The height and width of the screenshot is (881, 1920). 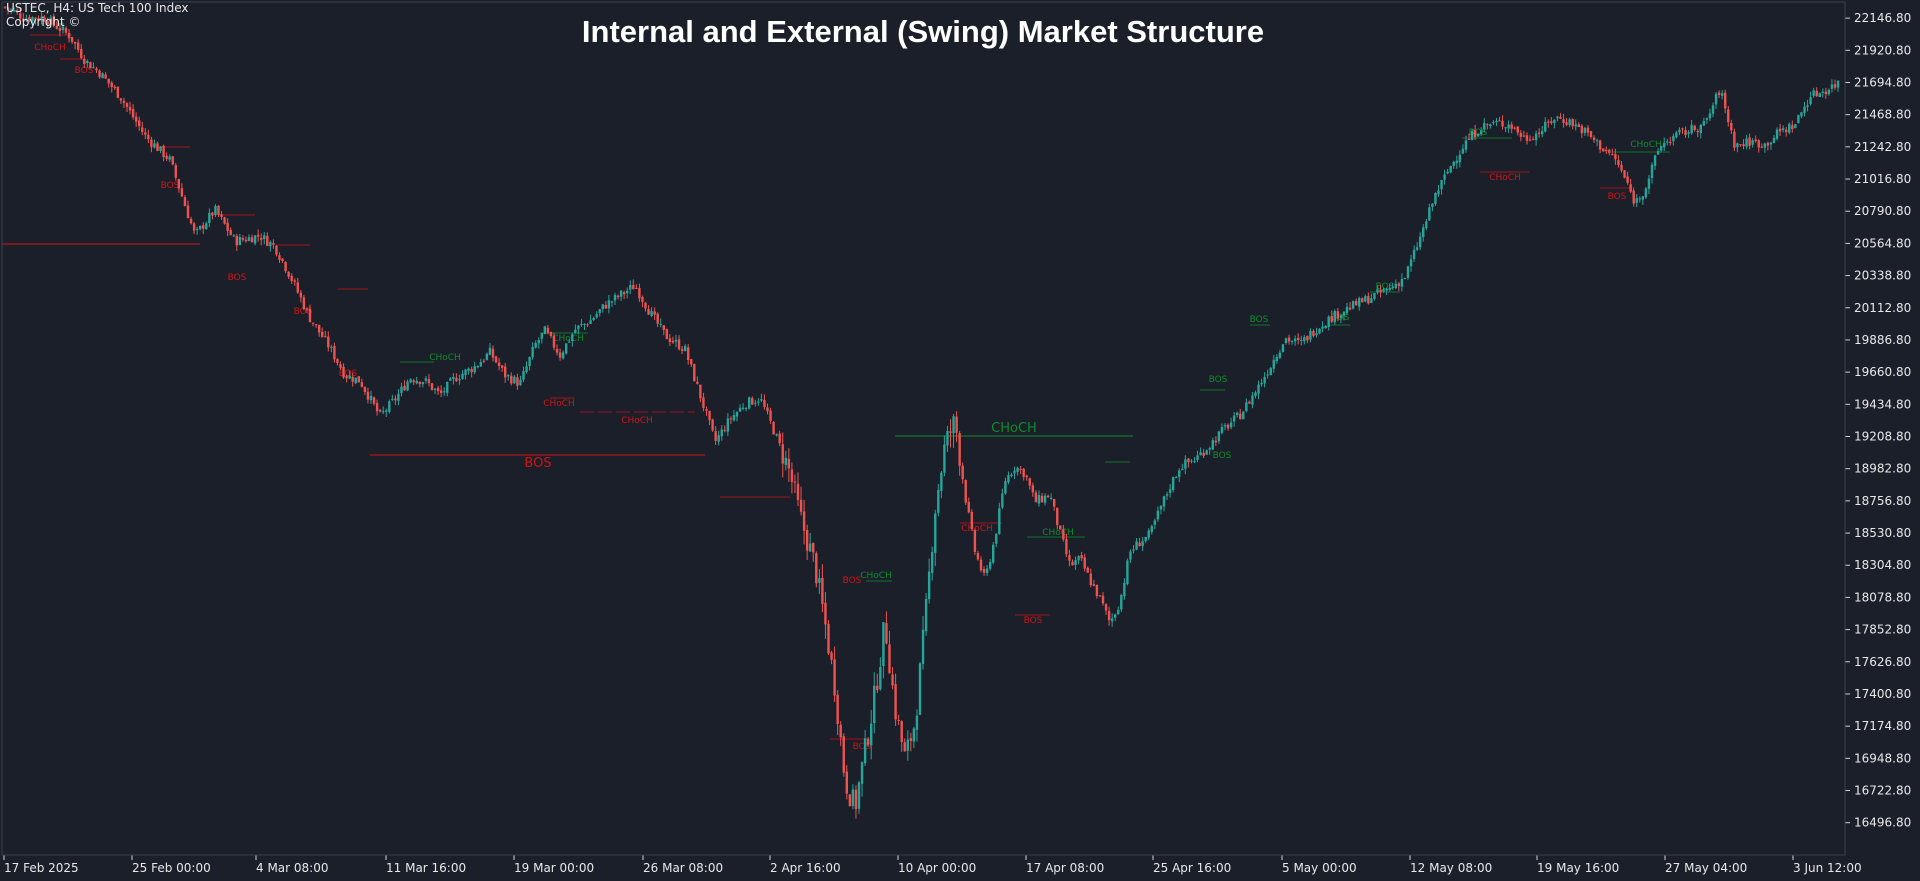 What do you see at coordinates (41, 868) in the screenshot?
I see `time-tick-label: 17 Feb 2025` at bounding box center [41, 868].